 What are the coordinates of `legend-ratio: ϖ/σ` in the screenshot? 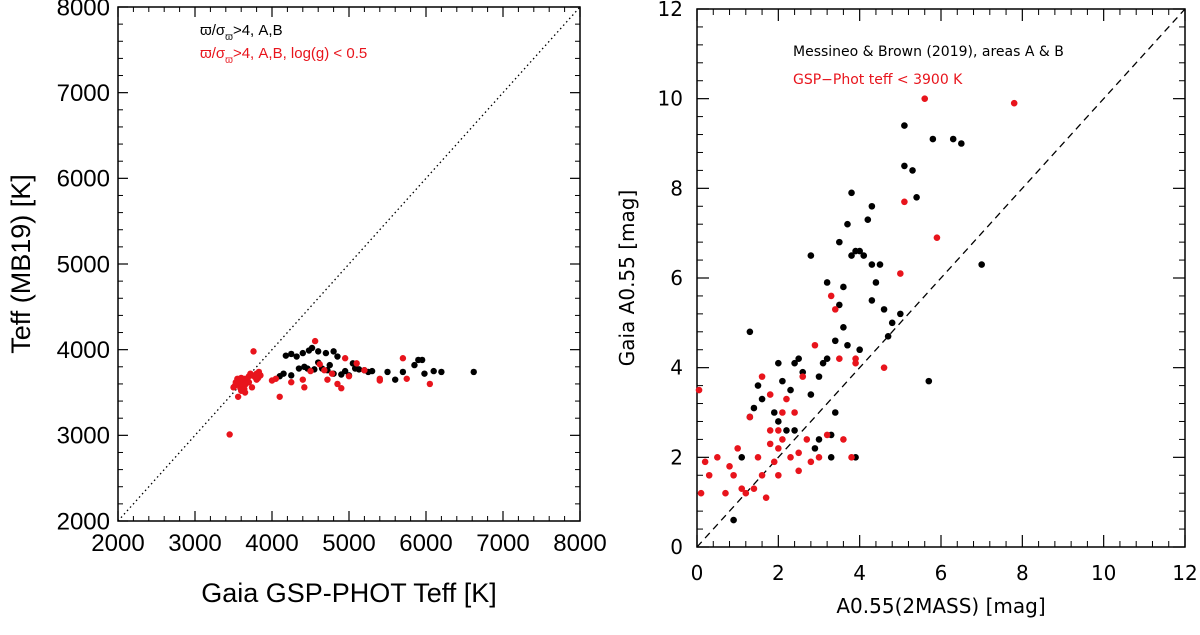 It's located at (213, 53).